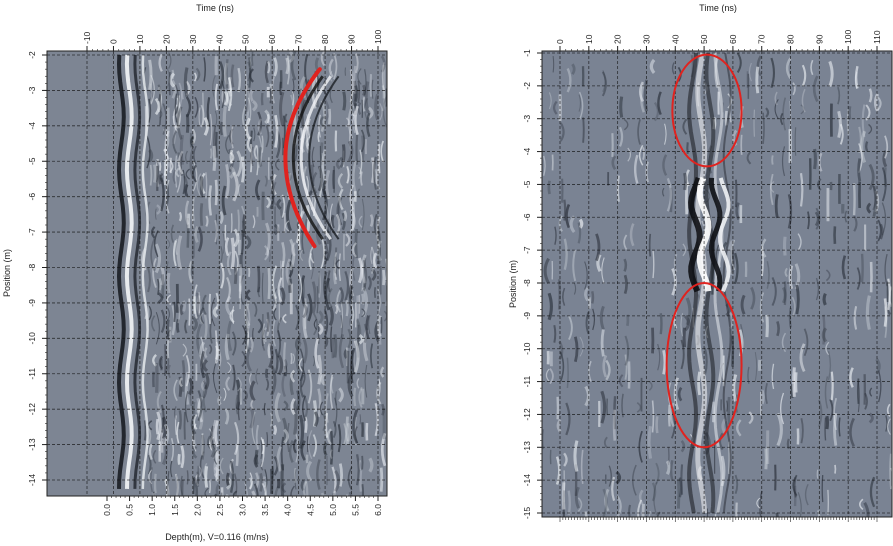 This screenshot has height=546, width=893. I want to click on time-tick-label: 70, so click(299, 39).